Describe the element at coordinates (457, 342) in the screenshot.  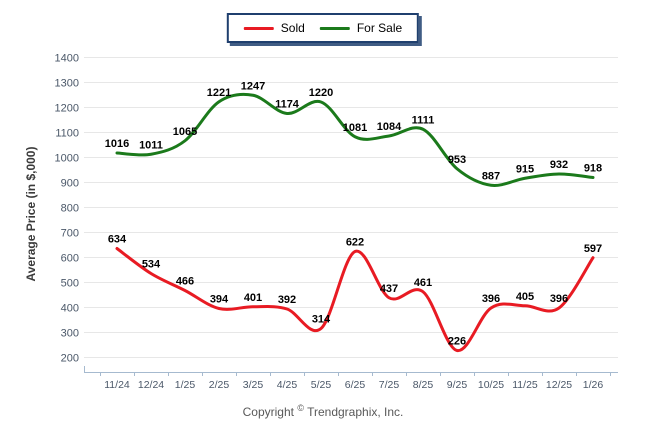
I see `data-label: 226` at that location.